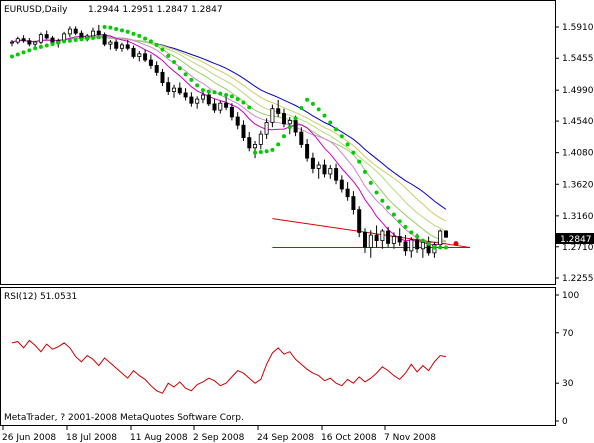  What do you see at coordinates (219, 438) in the screenshot?
I see `time-axis-label: 2 Sep 2008` at bounding box center [219, 438].